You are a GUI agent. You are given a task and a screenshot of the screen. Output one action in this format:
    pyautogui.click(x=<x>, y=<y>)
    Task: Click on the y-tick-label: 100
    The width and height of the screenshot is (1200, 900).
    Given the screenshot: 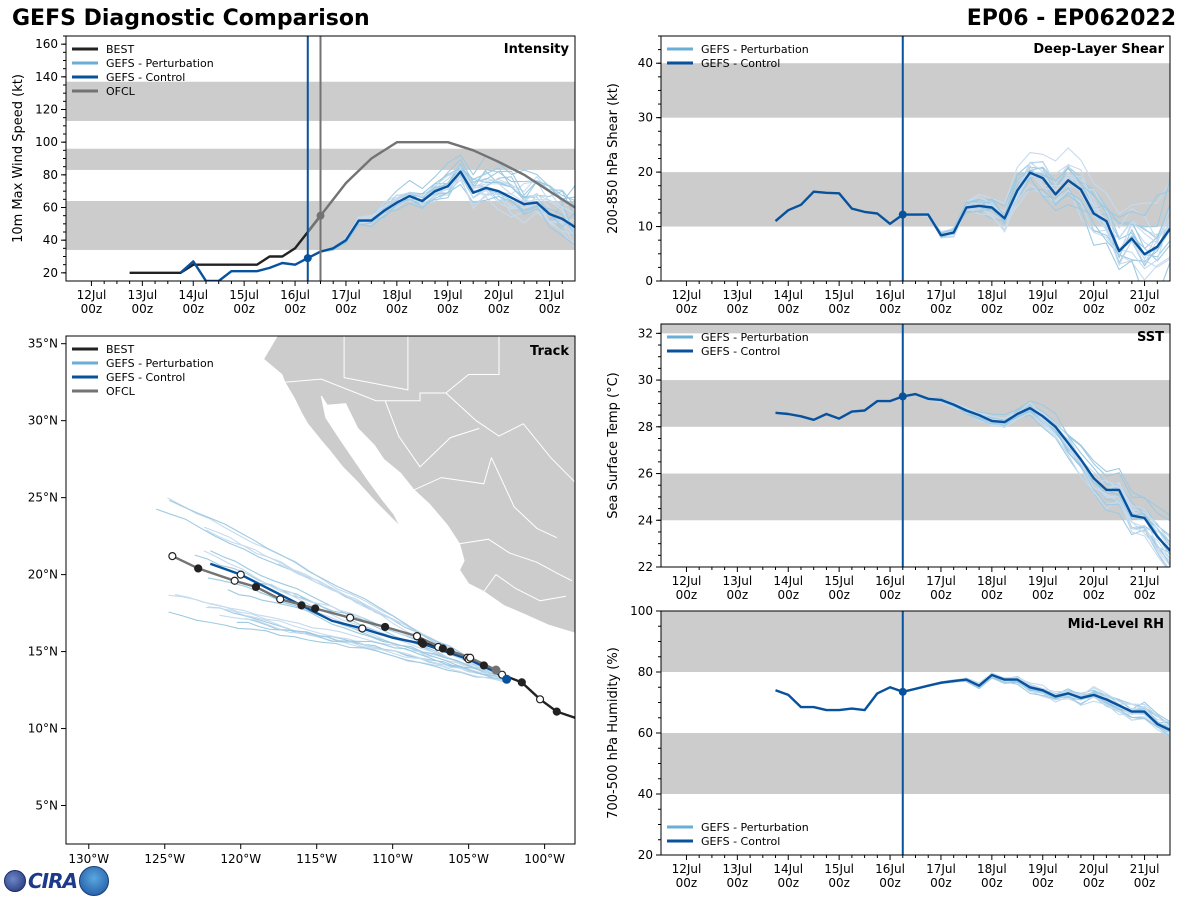 What is the action you would take?
    pyautogui.click(x=641, y=611)
    